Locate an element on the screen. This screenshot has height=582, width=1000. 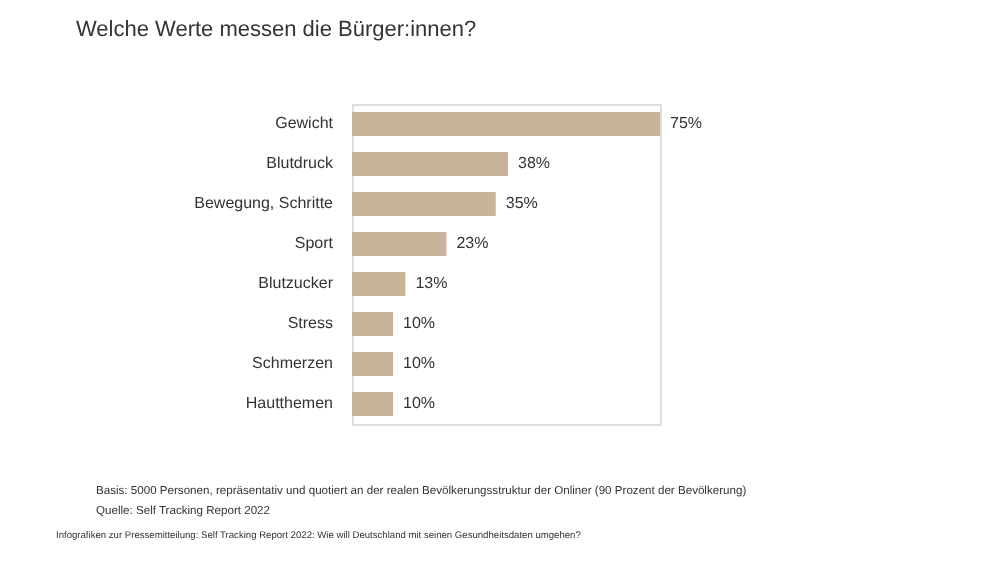
data-label: 23% is located at coordinates (472, 243).